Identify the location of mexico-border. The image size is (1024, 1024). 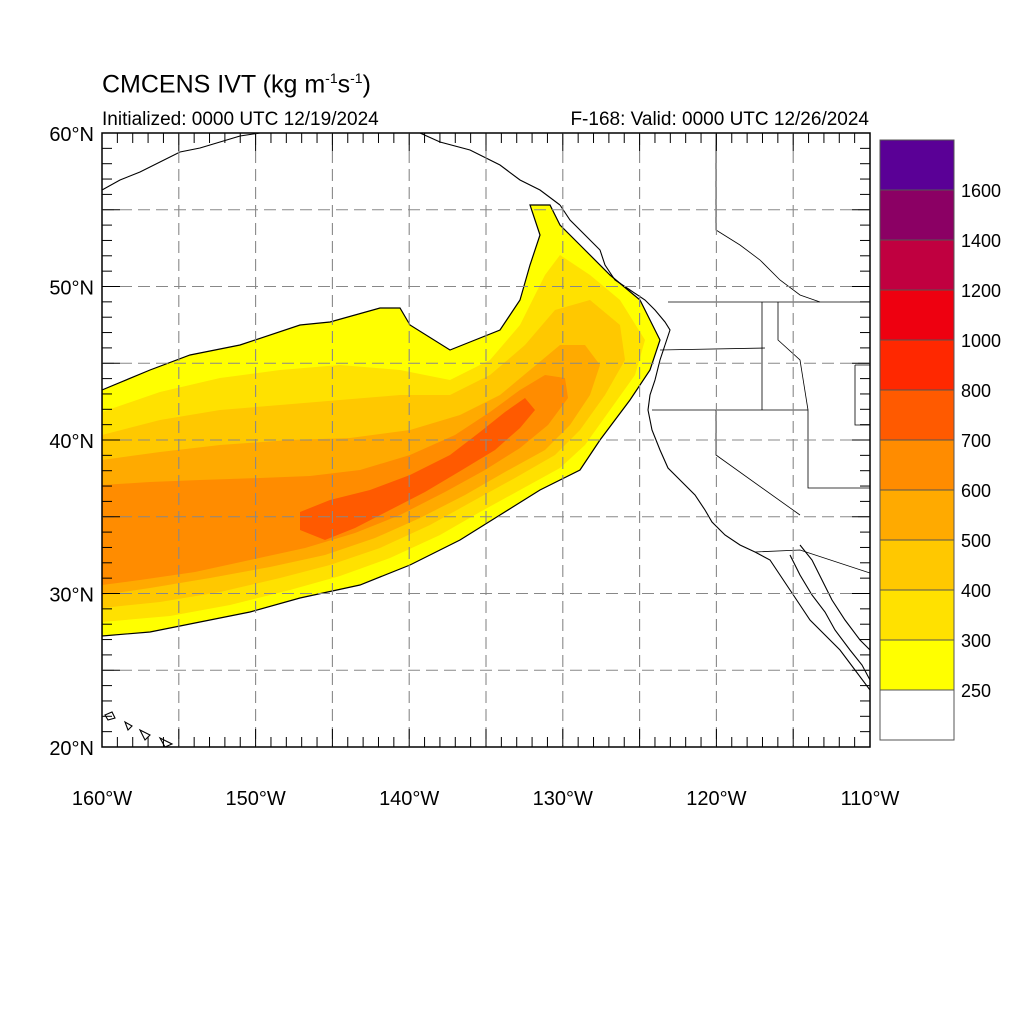
(812, 561).